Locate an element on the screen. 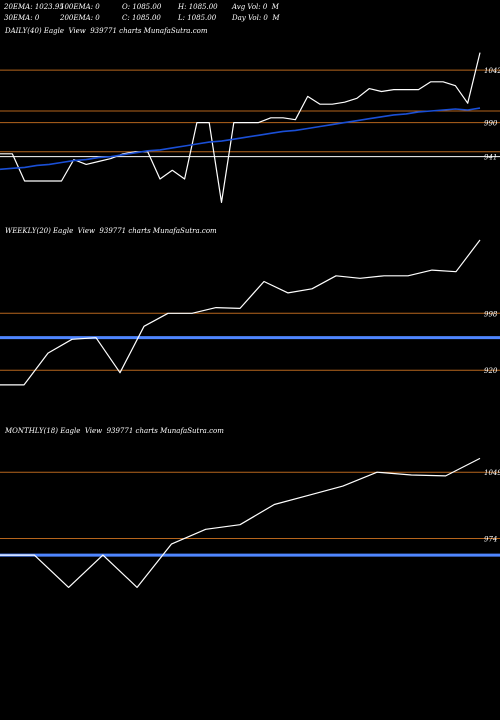 The height and width of the screenshot is (720, 500). daily-level-label-2: 990 is located at coordinates (491, 124).